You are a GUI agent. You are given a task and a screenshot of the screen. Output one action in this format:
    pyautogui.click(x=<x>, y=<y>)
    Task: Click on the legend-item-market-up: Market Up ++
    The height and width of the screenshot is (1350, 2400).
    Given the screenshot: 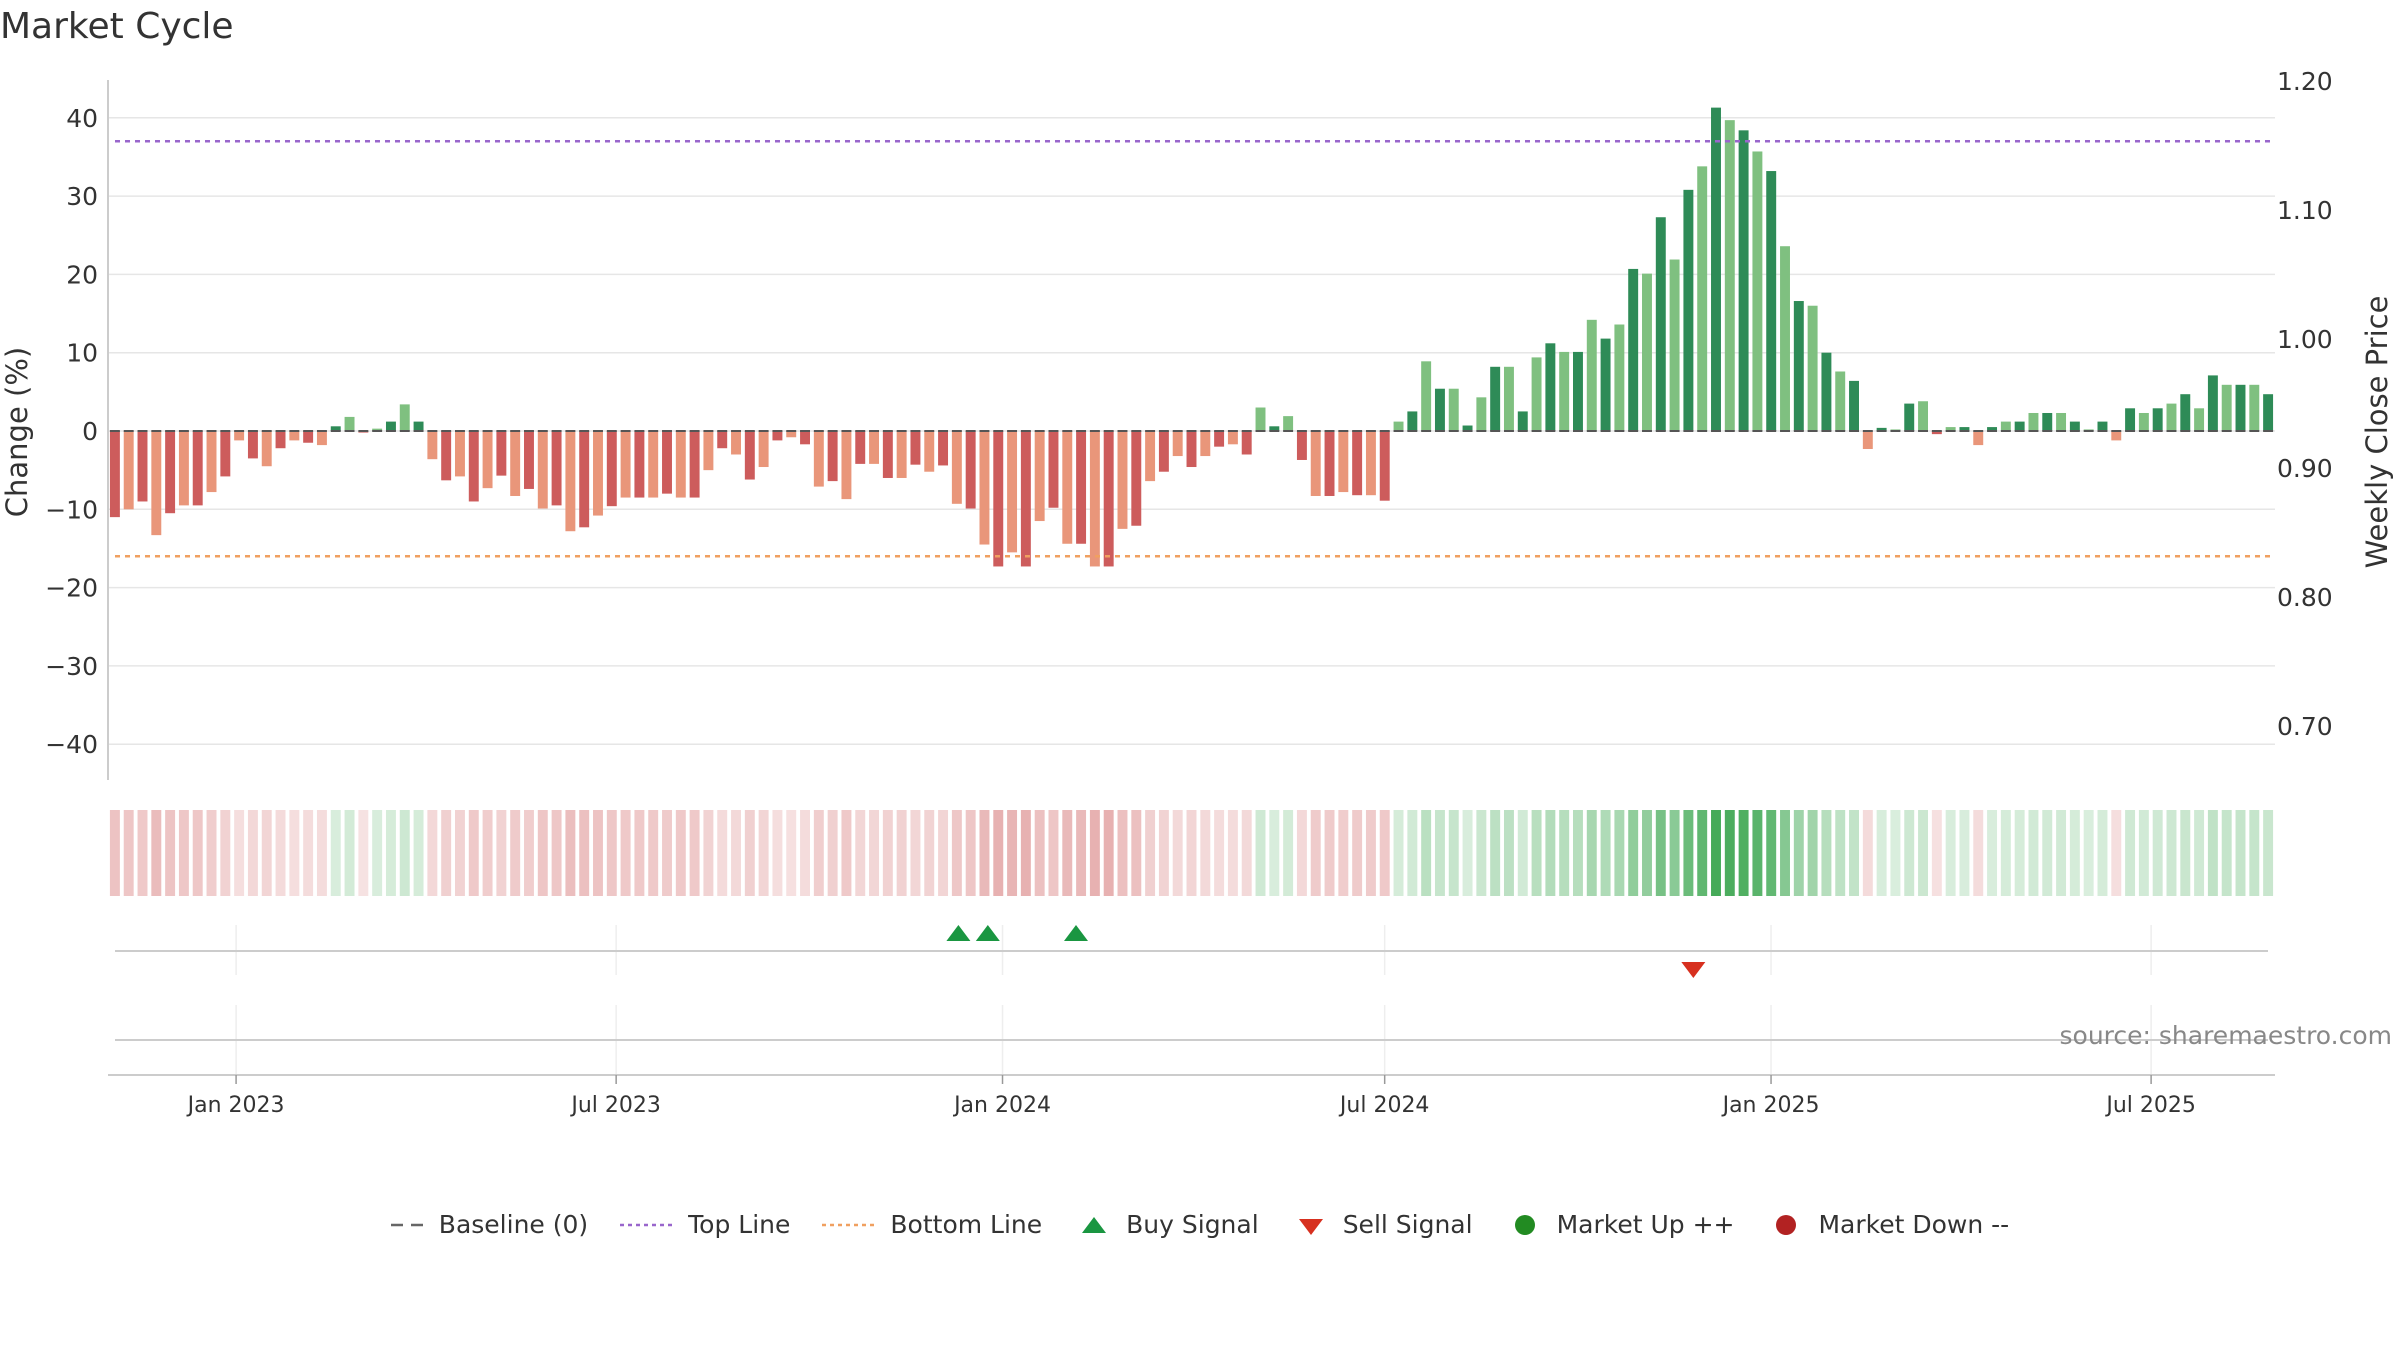 What is the action you would take?
    pyautogui.click(x=1620, y=1224)
    